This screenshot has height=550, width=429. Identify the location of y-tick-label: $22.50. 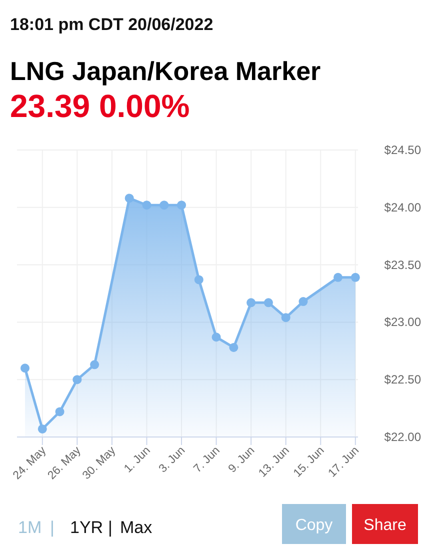
(403, 379).